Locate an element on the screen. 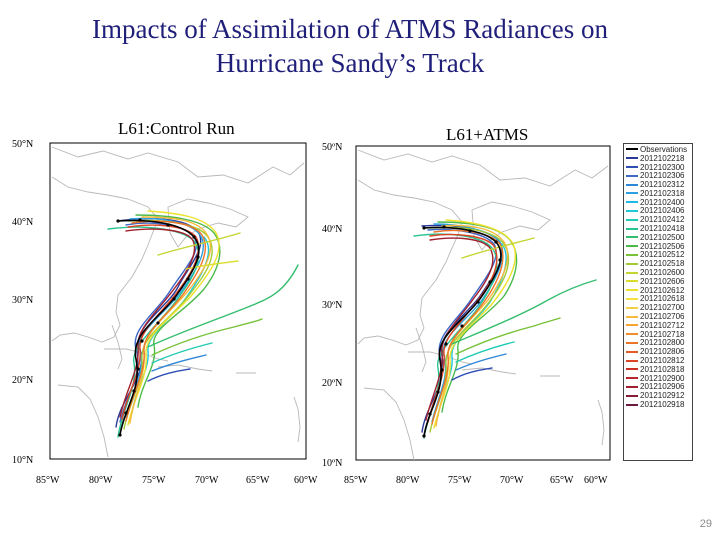 This screenshot has width=720, height=540. lat-label: 20ºN is located at coordinates (332, 383).